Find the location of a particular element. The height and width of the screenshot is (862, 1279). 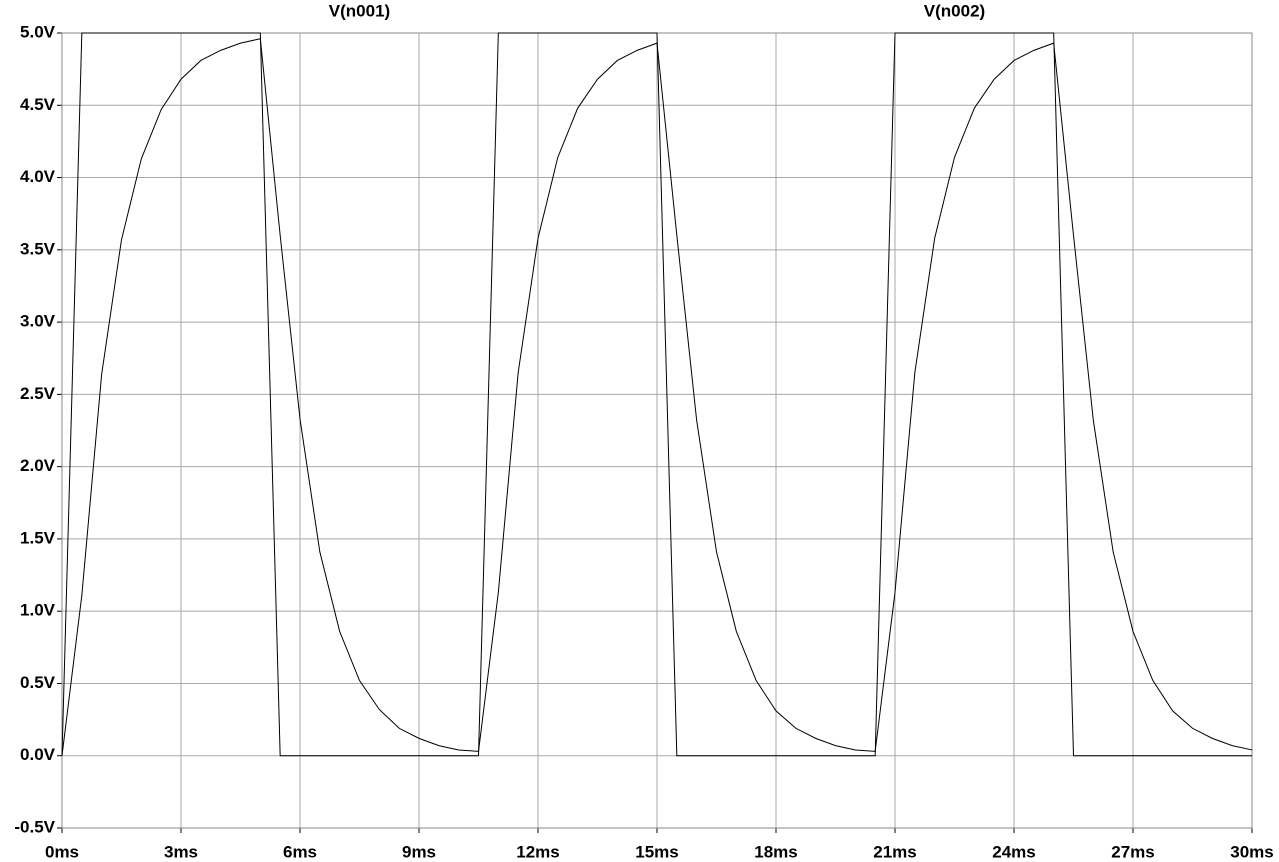

y-tick-label: 2.5V is located at coordinates (38, 393).